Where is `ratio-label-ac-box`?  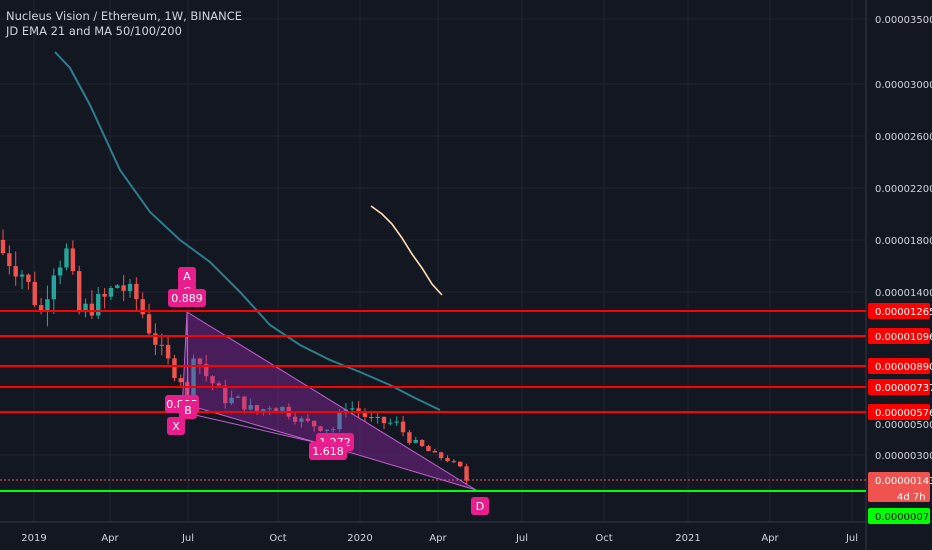
ratio-label-ac-box is located at coordinates (187, 298).